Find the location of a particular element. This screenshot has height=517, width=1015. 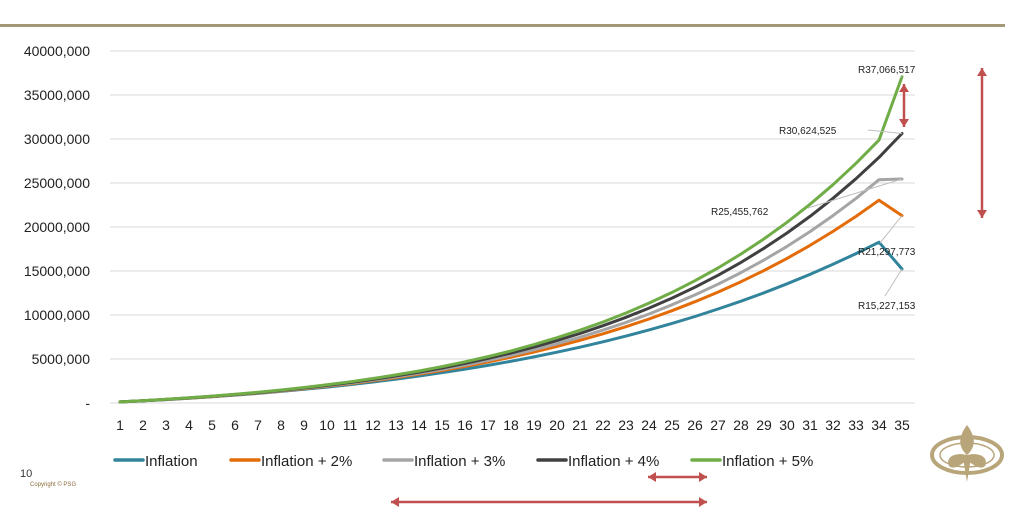

x-tick-label: 5 is located at coordinates (212, 425).